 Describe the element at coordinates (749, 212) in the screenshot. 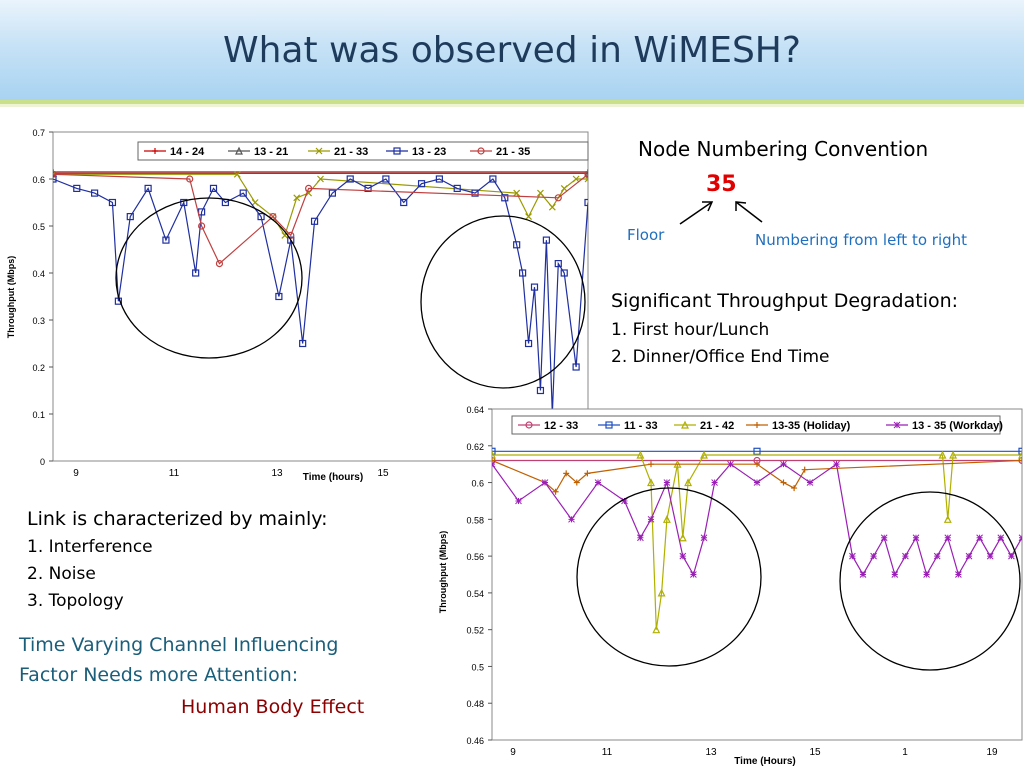

I see `numbering-arrow` at that location.